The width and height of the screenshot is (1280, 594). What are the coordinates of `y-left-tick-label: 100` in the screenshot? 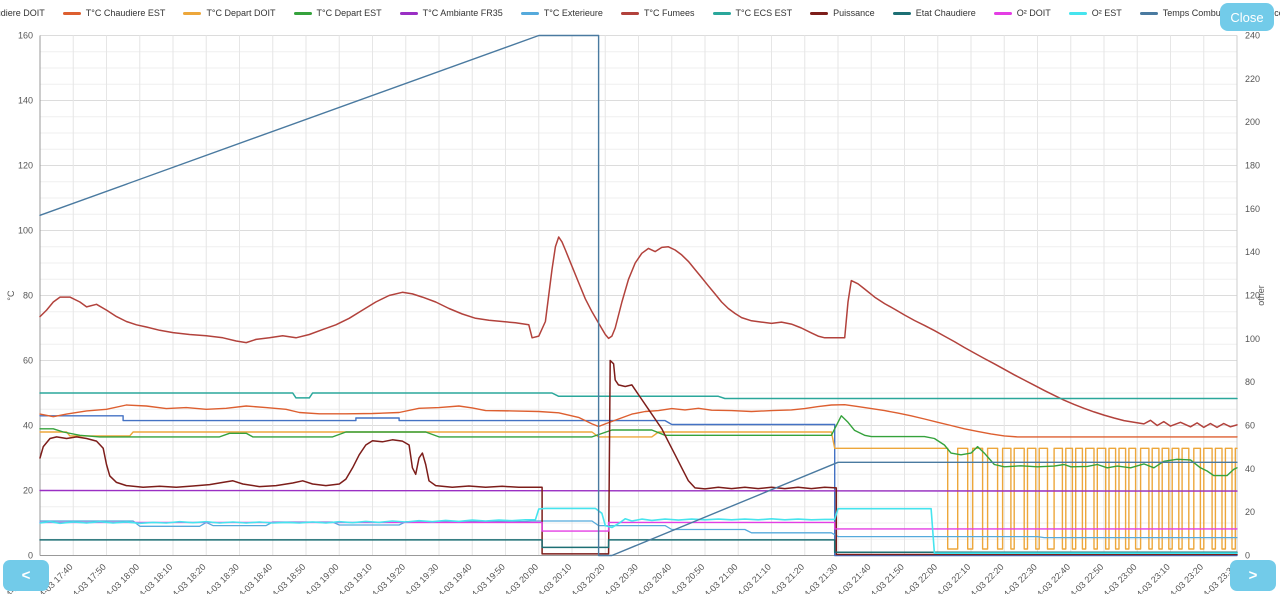 It's located at (25, 231).